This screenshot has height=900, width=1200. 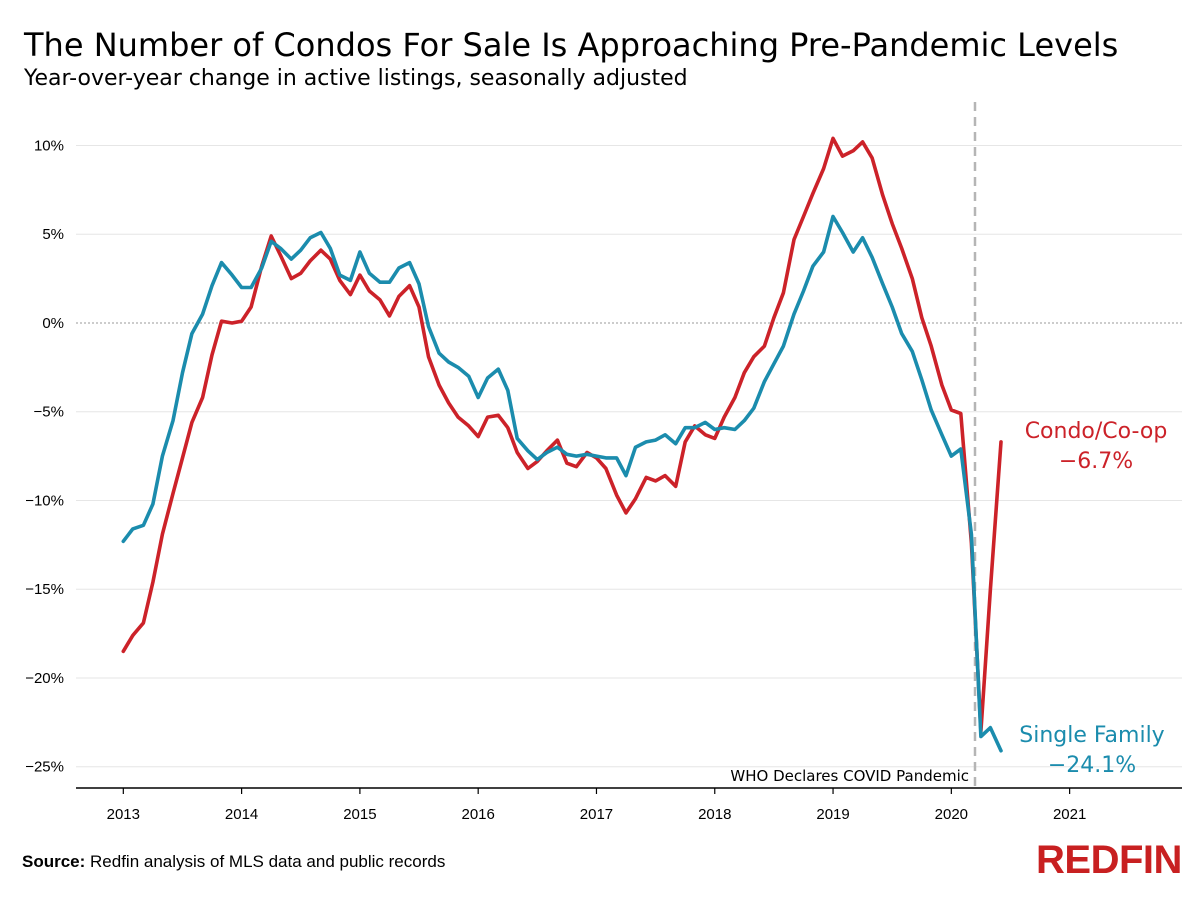 I want to click on x-tick-label: 2019, so click(x=832, y=814).